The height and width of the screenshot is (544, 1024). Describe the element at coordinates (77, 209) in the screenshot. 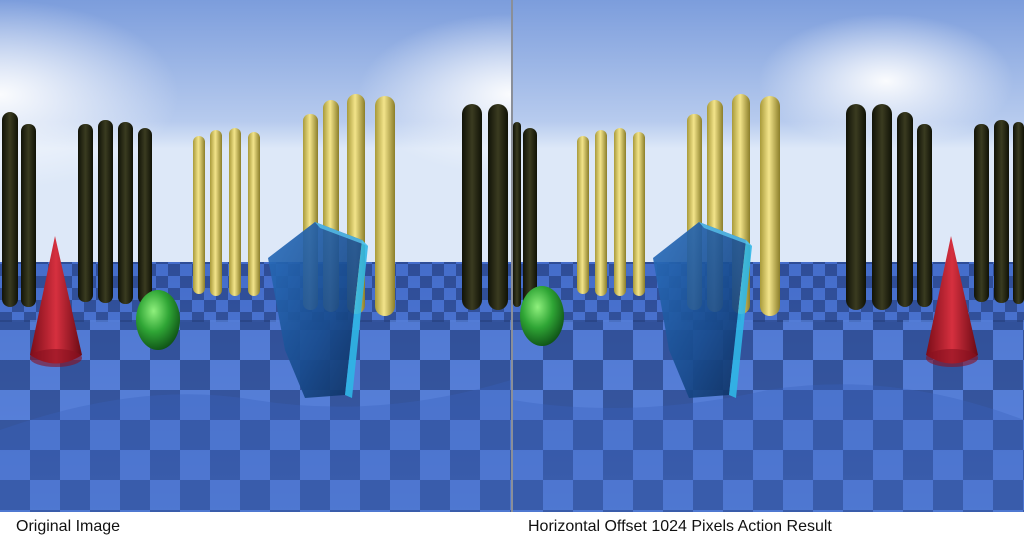

I see `dark-pillars-left` at that location.